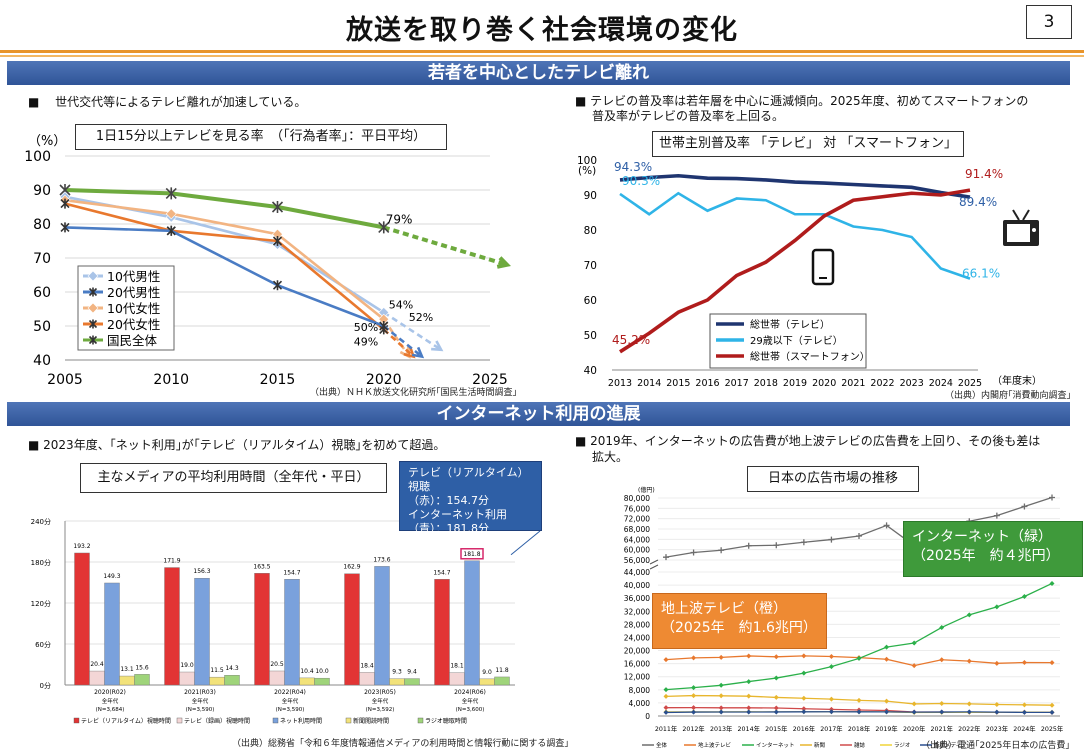  Describe the element at coordinates (886, 728) in the screenshot. I see `x-tick-label: 2019年` at that location.